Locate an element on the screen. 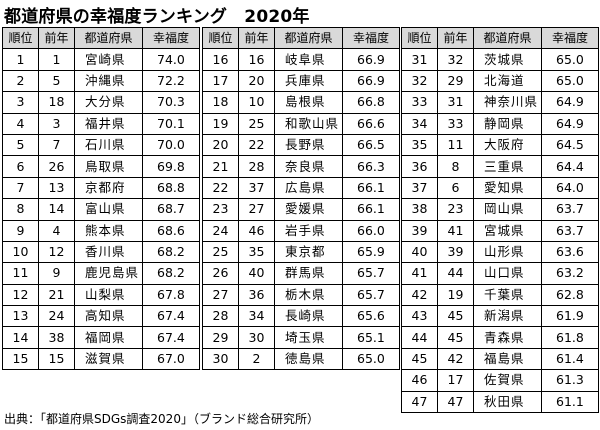 The height and width of the screenshot is (430, 600). prev-year-cell: 2 is located at coordinates (256, 359).